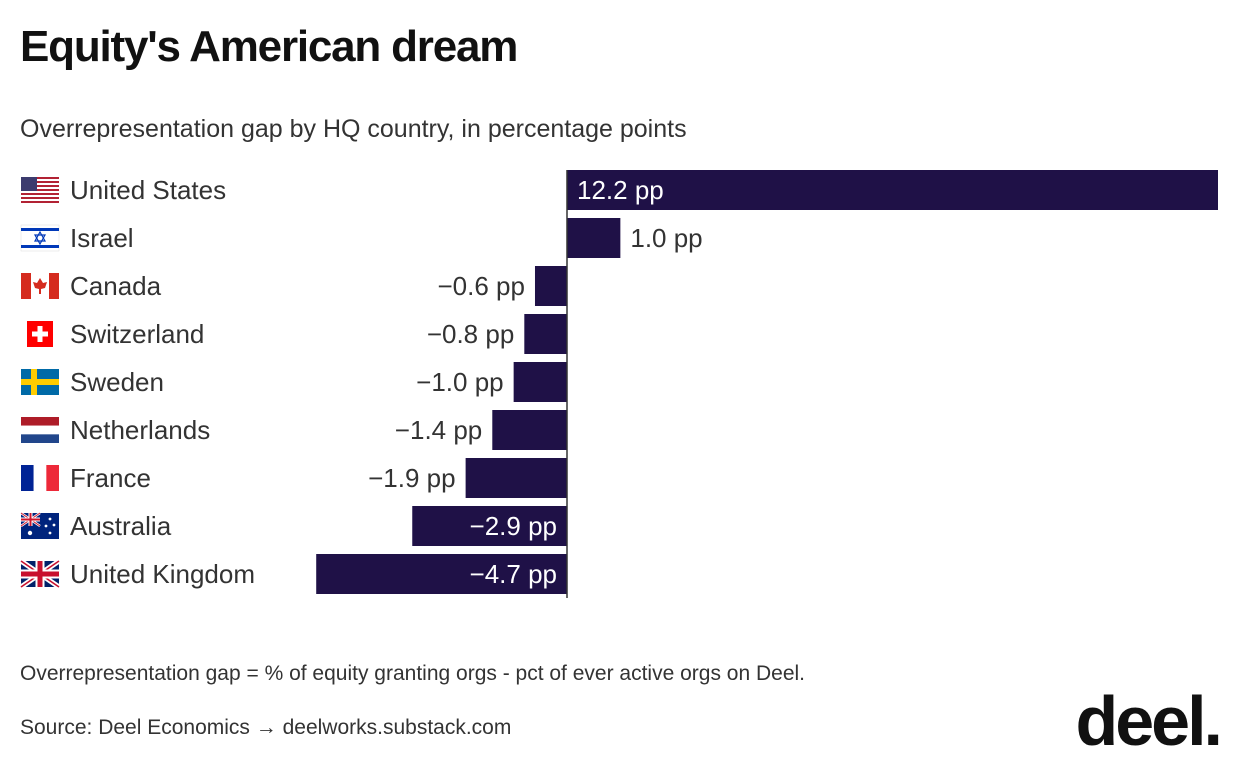  I want to click on value-label: −1.4 pp, so click(438, 430).